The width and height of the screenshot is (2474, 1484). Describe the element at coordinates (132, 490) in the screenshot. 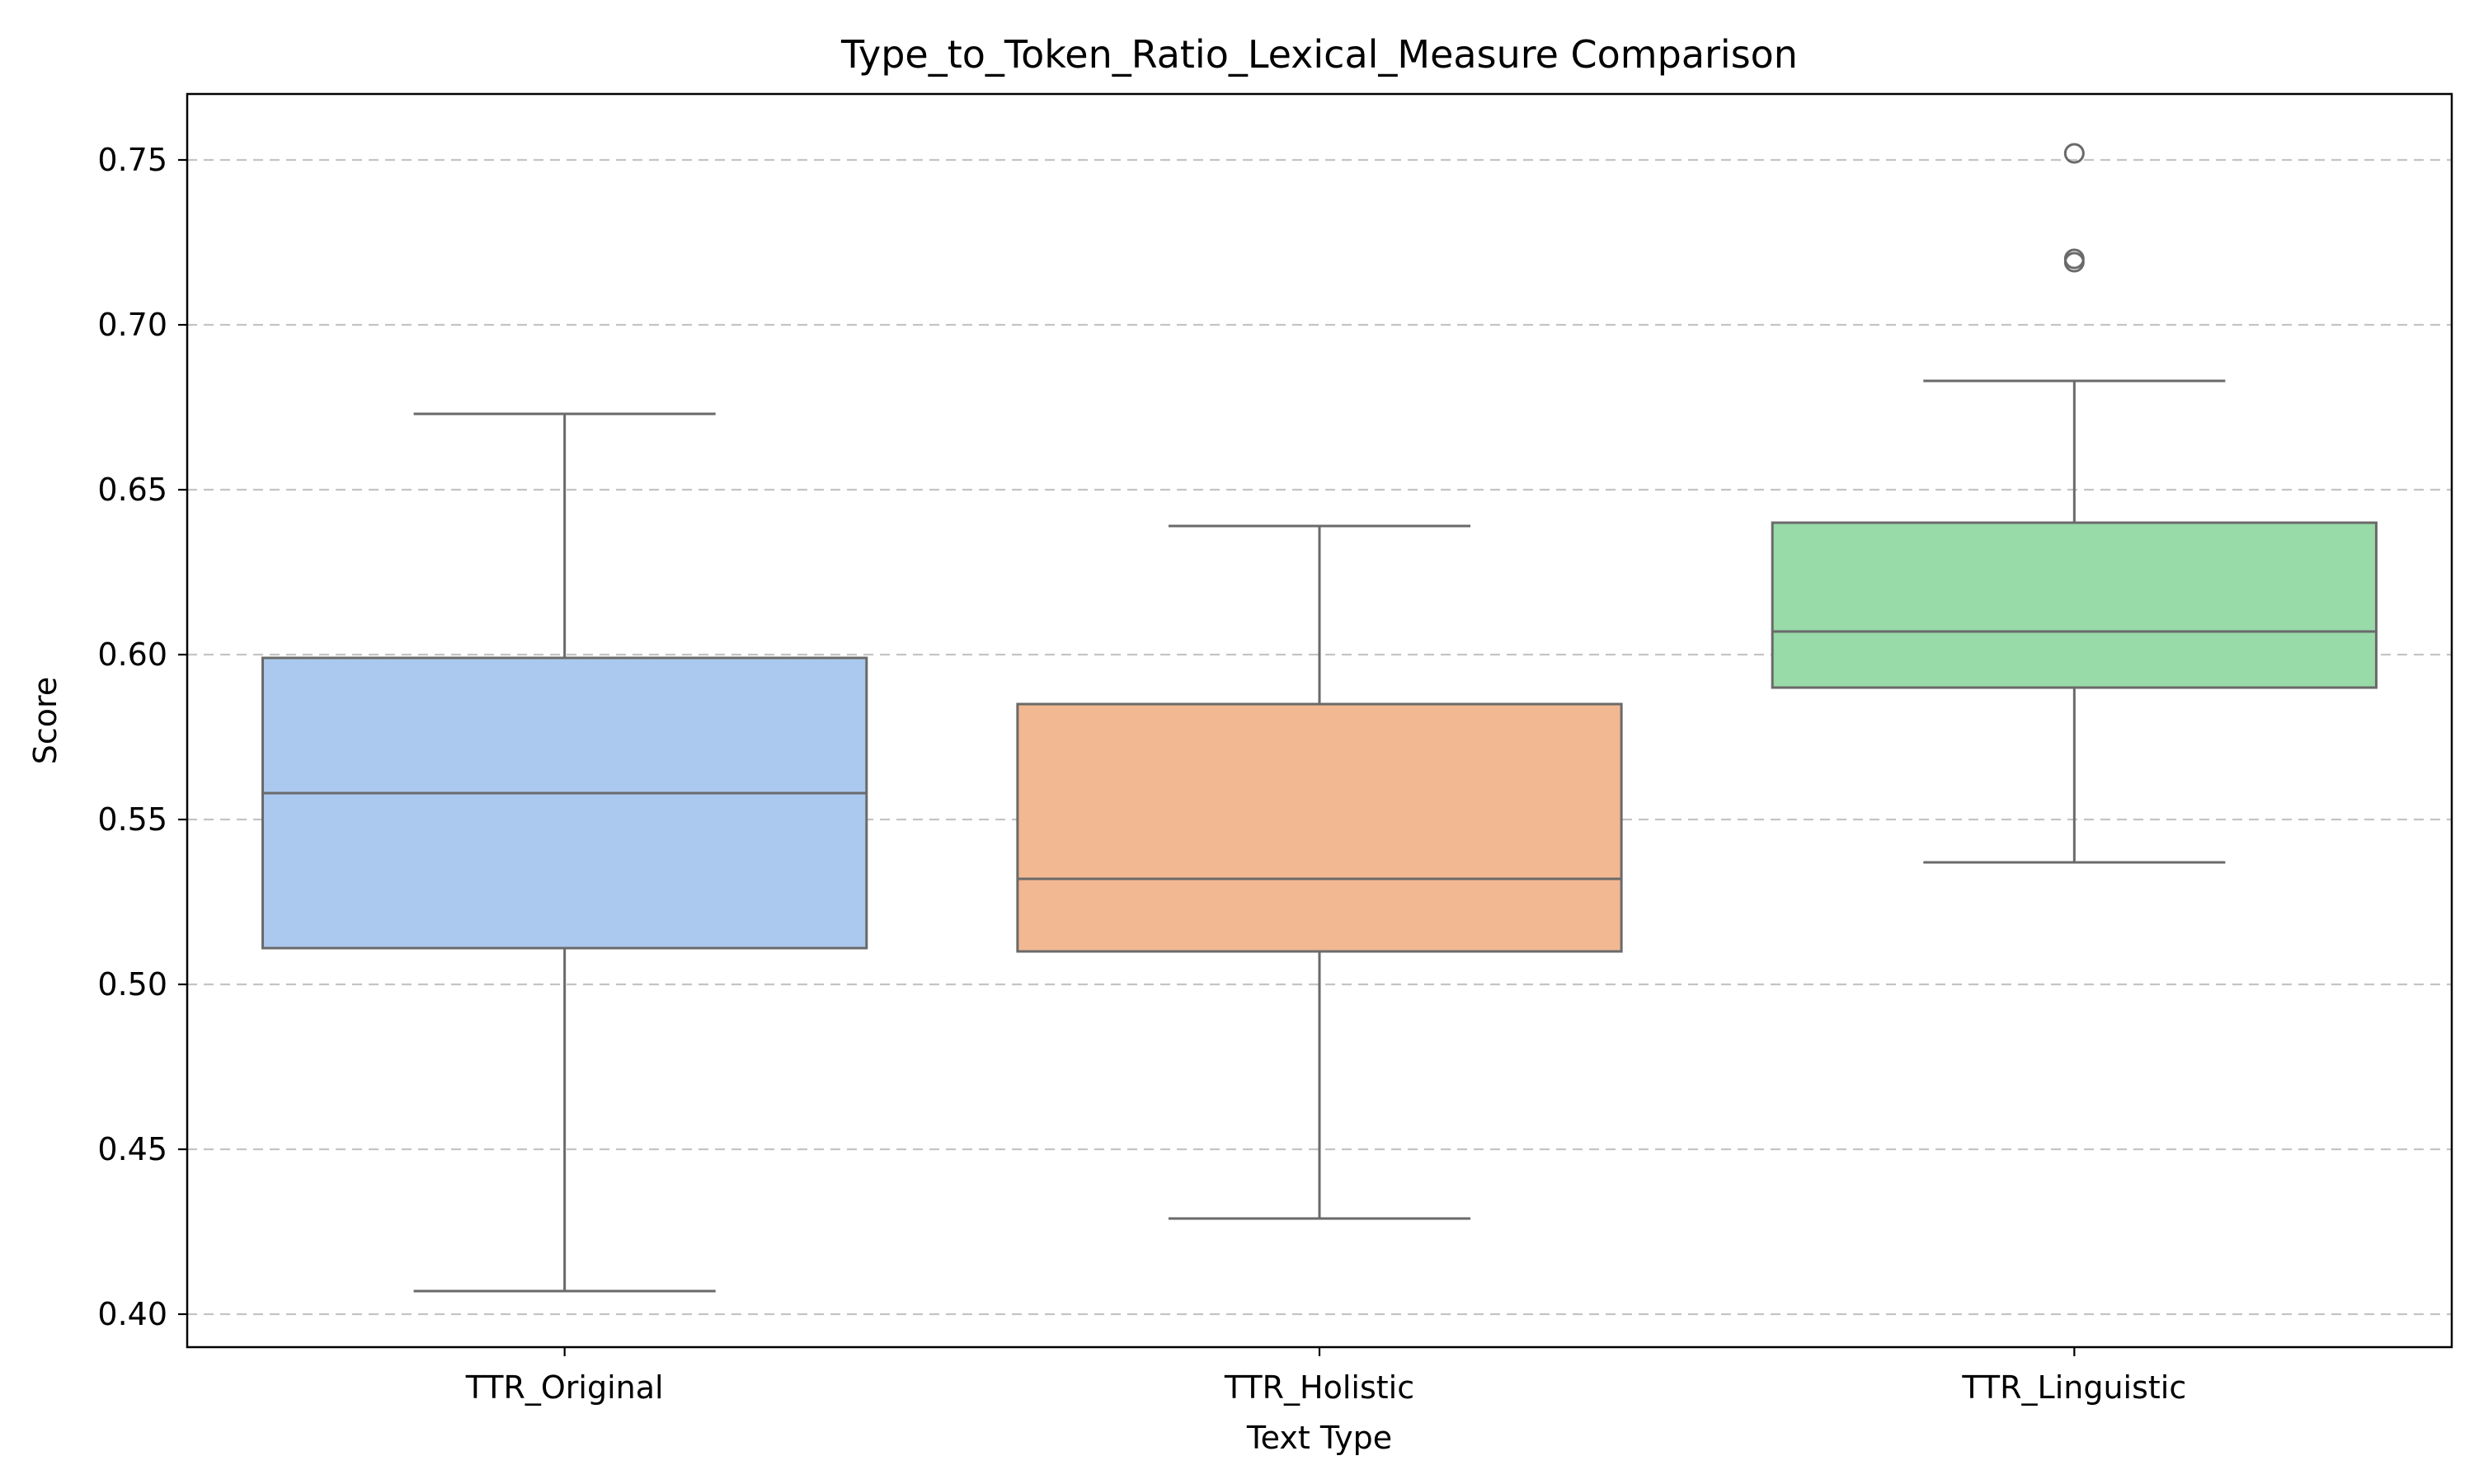

I see `y-tick-label: 0.65` at that location.